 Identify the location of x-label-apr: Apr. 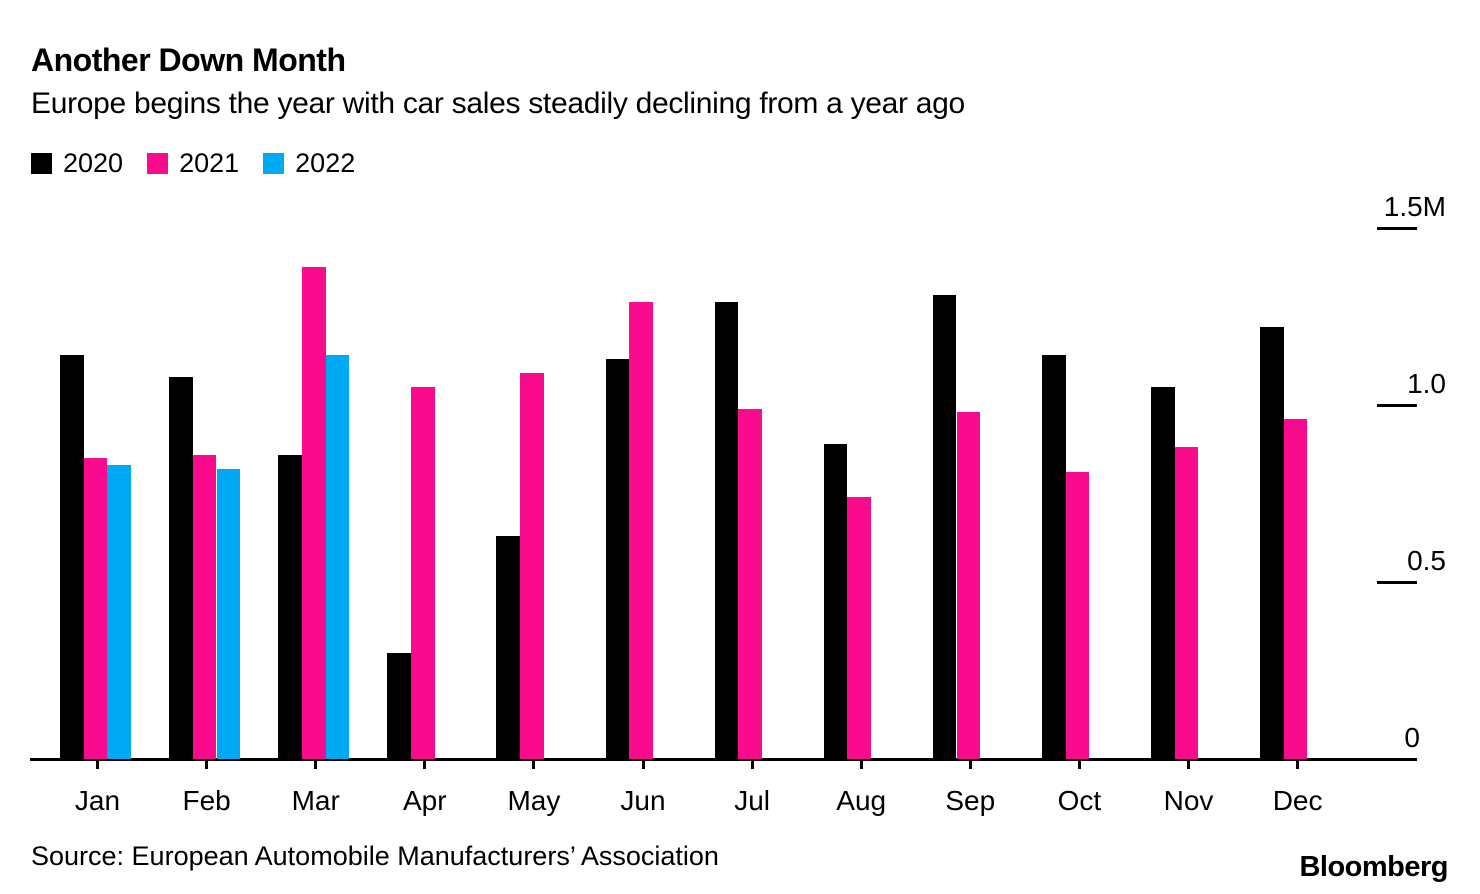
(425, 800).